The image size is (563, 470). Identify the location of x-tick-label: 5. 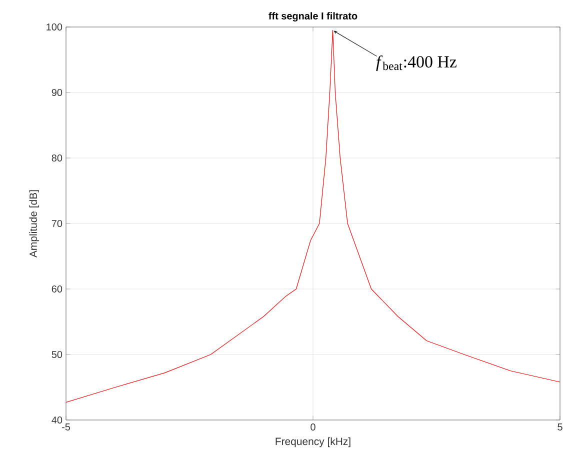
(560, 427).